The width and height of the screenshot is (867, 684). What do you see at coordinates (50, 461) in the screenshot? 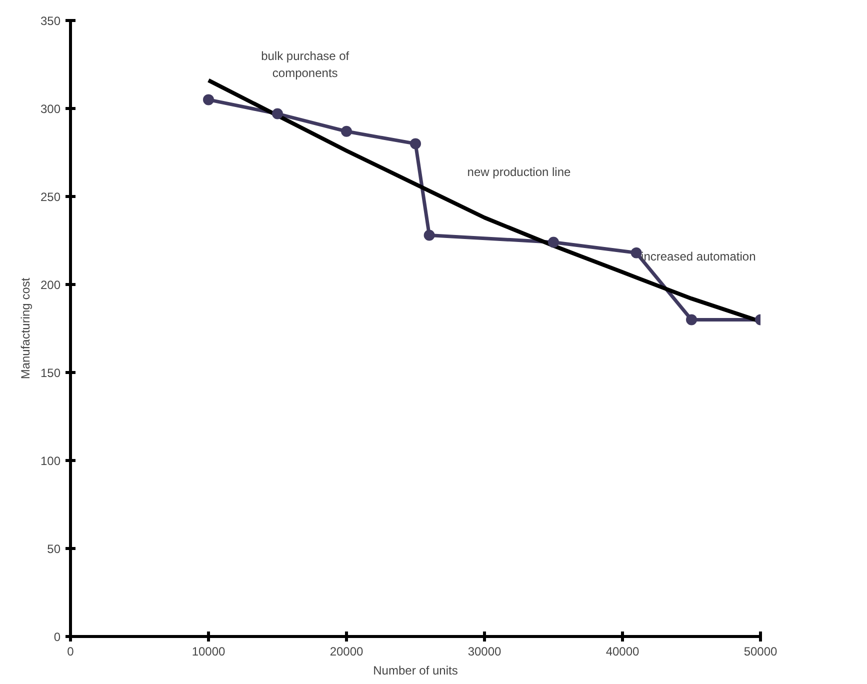
I see `y-tick-label: 100` at bounding box center [50, 461].